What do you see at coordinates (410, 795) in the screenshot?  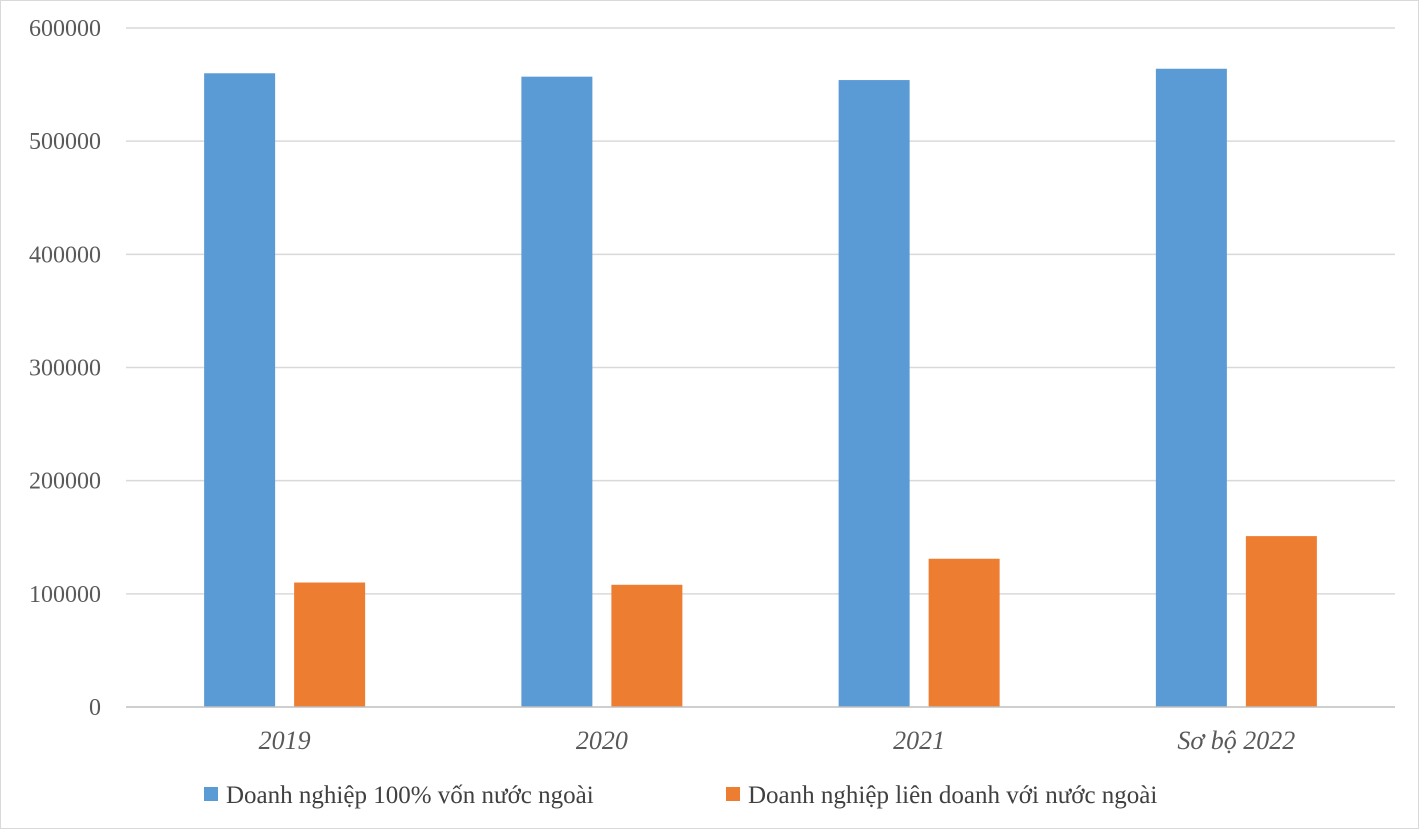 I see `legend-label-1: Doanh nghiệp 100% vốn nước ngoài` at bounding box center [410, 795].